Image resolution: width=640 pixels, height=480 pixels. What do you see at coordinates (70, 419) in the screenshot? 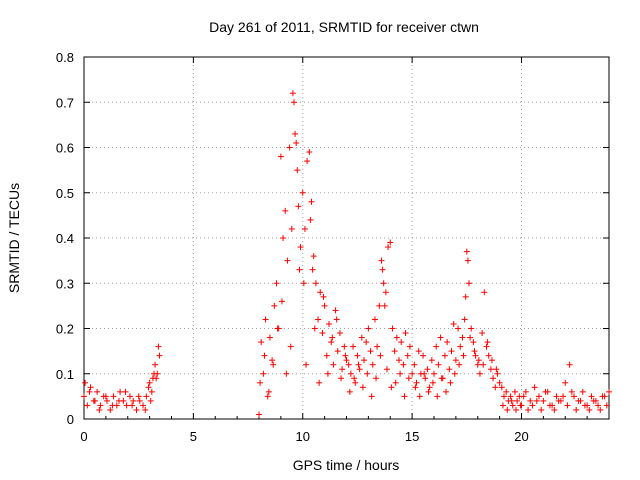
I see `y-tick-label: 0` at bounding box center [70, 419].